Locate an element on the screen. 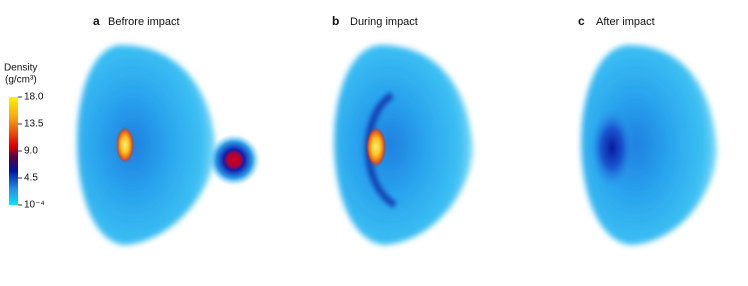 This screenshot has width=748, height=286. panel-letter: a is located at coordinates (96, 21).